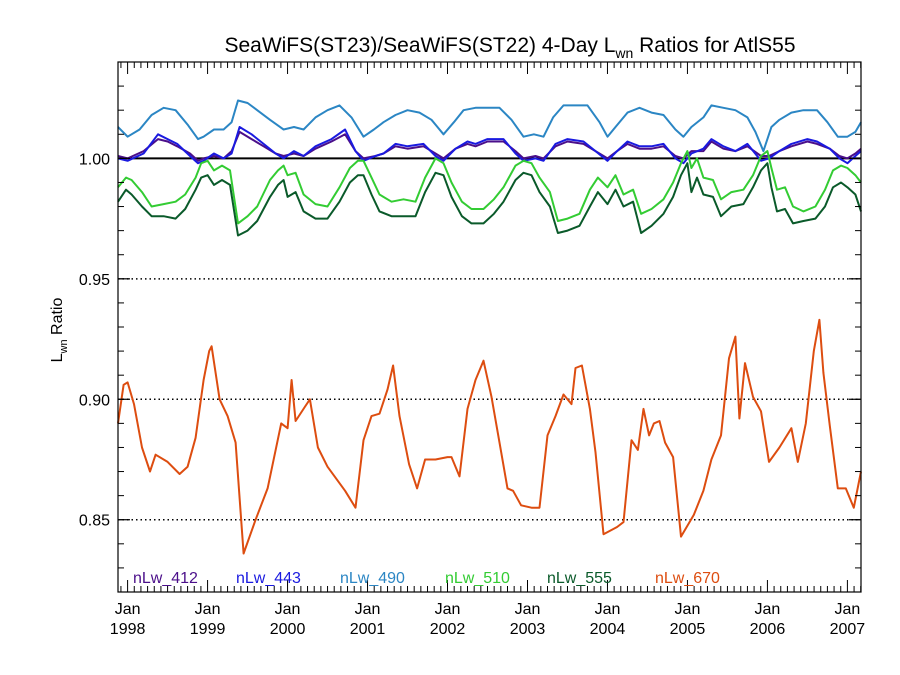 The width and height of the screenshot is (900, 675). I want to click on y-axis-title-main: L, so click(57, 357).